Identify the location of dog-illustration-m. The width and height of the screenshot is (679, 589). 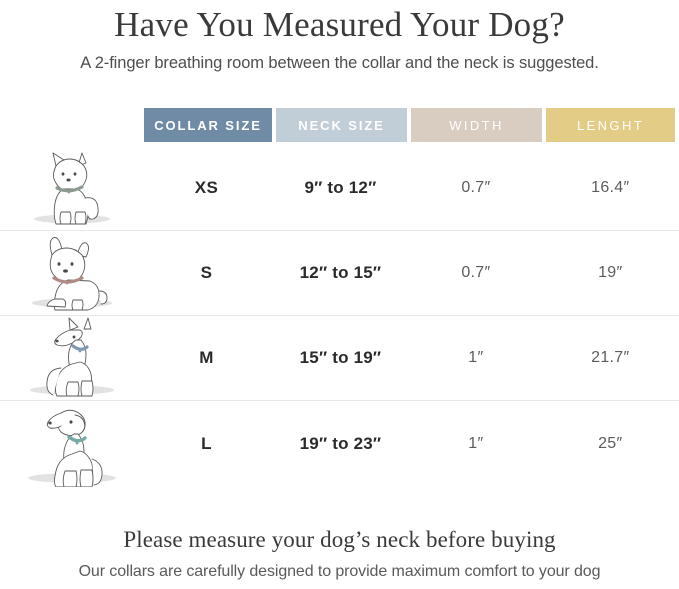
(71, 358).